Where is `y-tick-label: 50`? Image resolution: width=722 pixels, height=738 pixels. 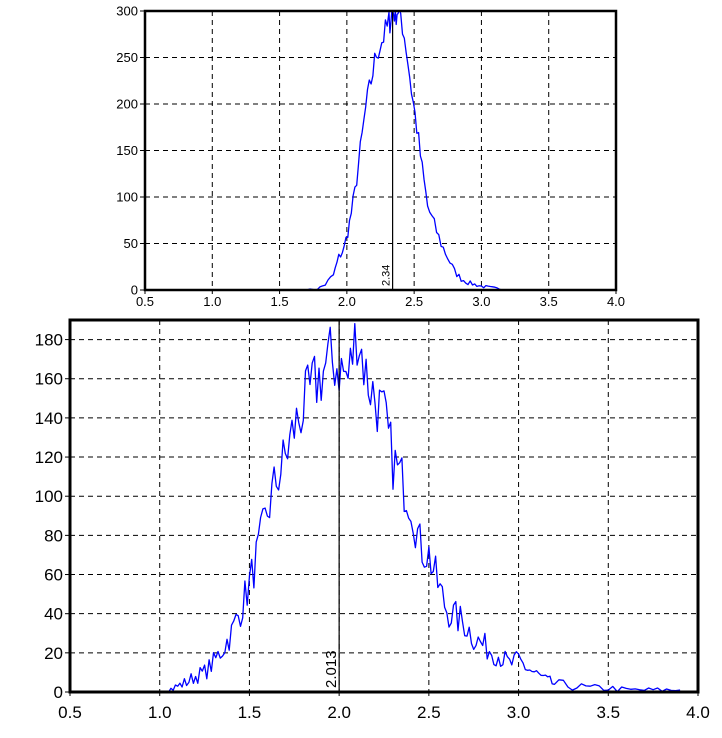 y-tick-label: 50 is located at coordinates (131, 243).